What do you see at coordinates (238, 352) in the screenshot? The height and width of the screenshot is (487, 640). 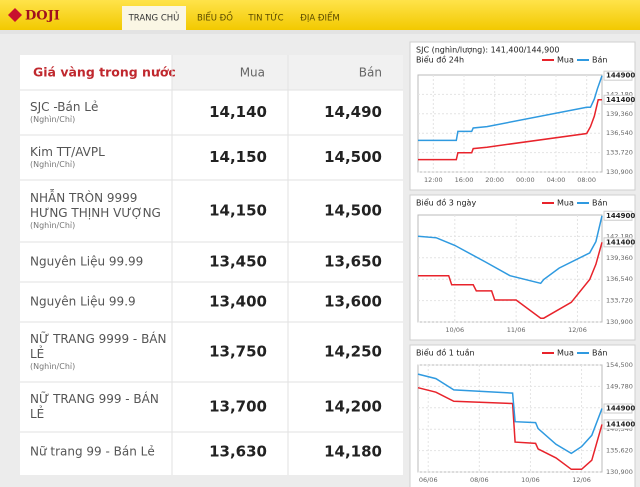 I see `buy-price: 13,750` at bounding box center [238, 352].